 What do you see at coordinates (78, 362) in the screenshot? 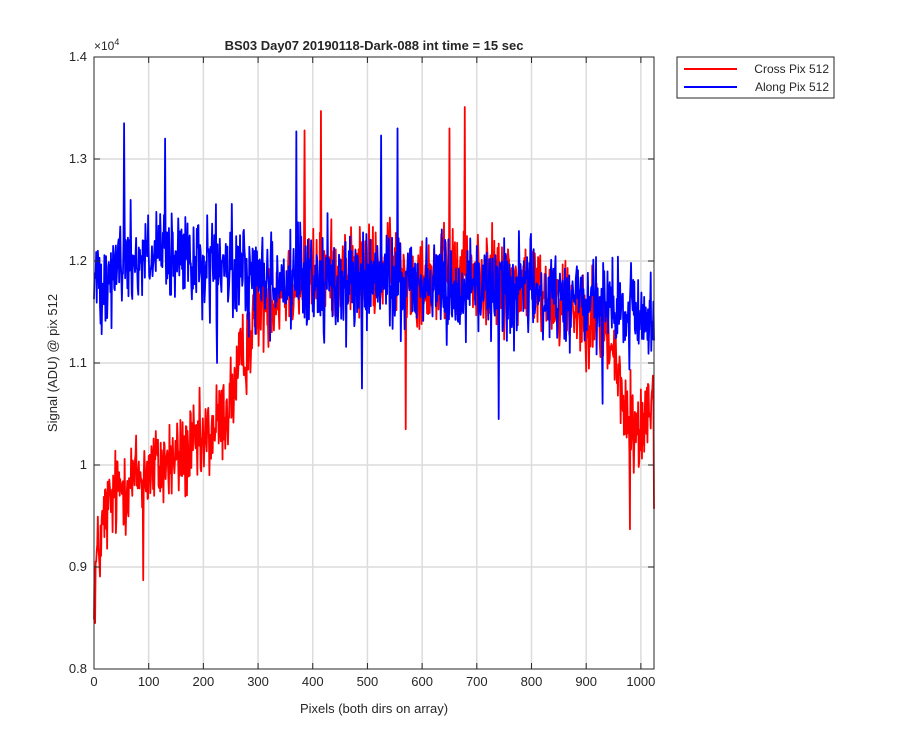
I see `y-tick-label: 1.1` at bounding box center [78, 362].